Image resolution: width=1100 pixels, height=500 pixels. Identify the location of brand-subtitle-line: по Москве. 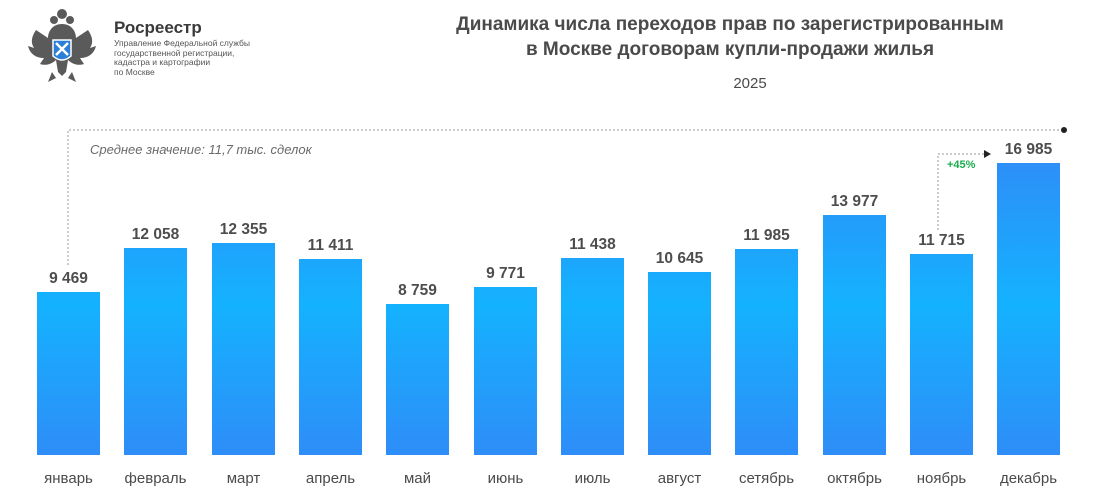
(134, 71).